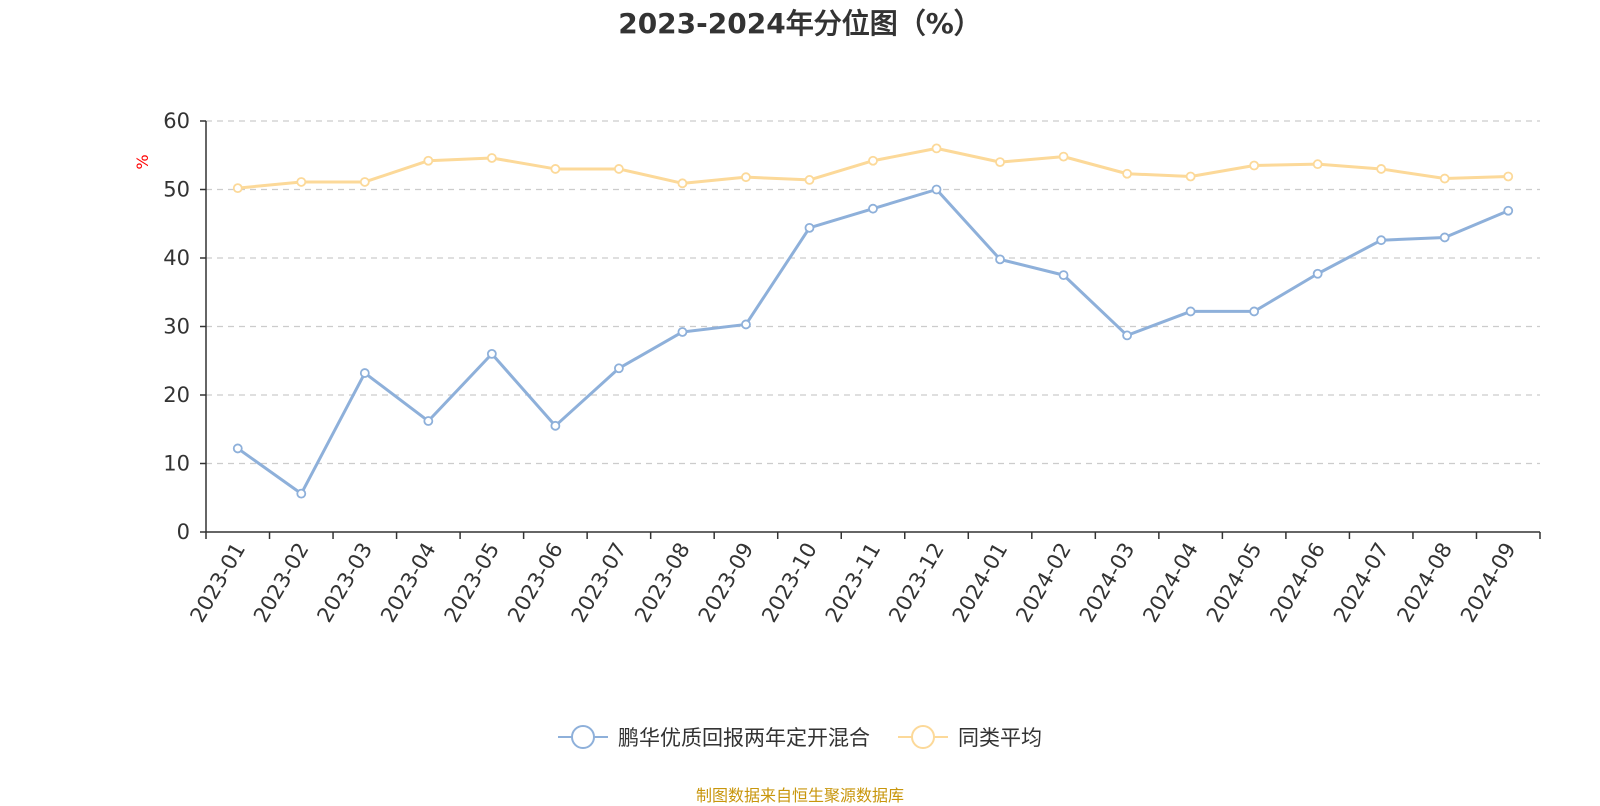  I want to click on x-tick-label: 2024-04, so click(1170, 583).